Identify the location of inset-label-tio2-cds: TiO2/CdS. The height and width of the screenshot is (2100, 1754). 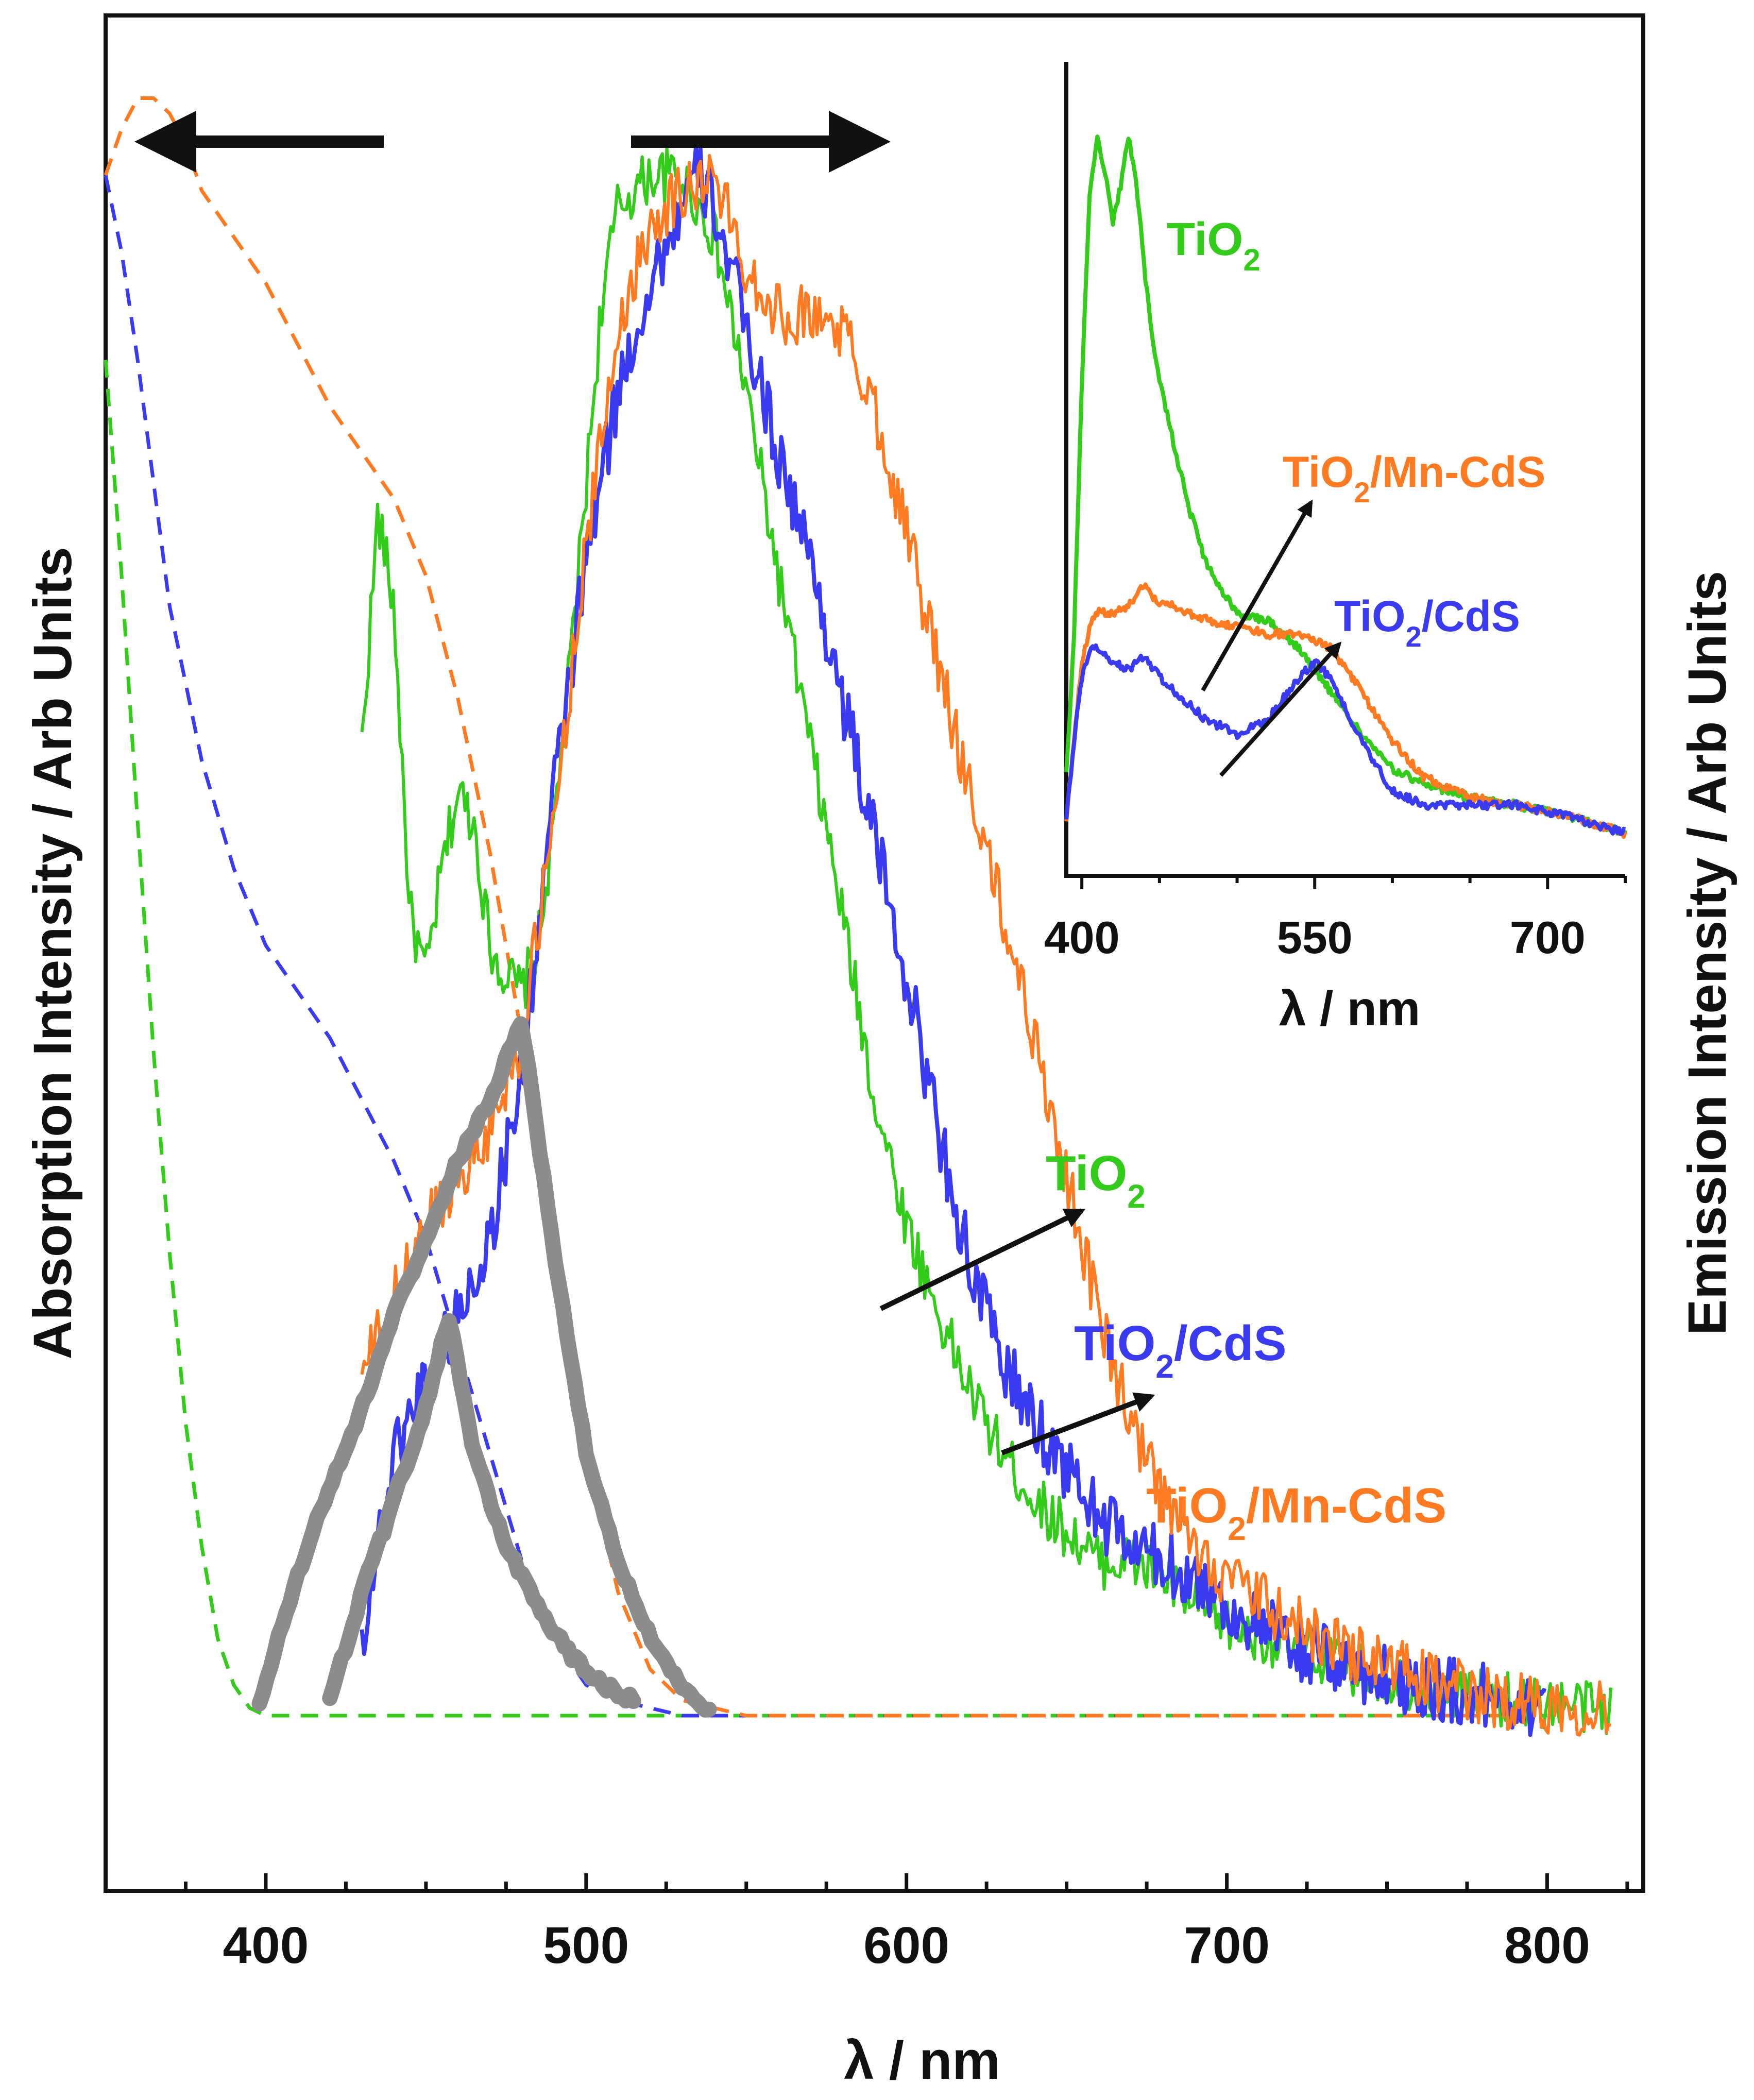
(1427, 622).